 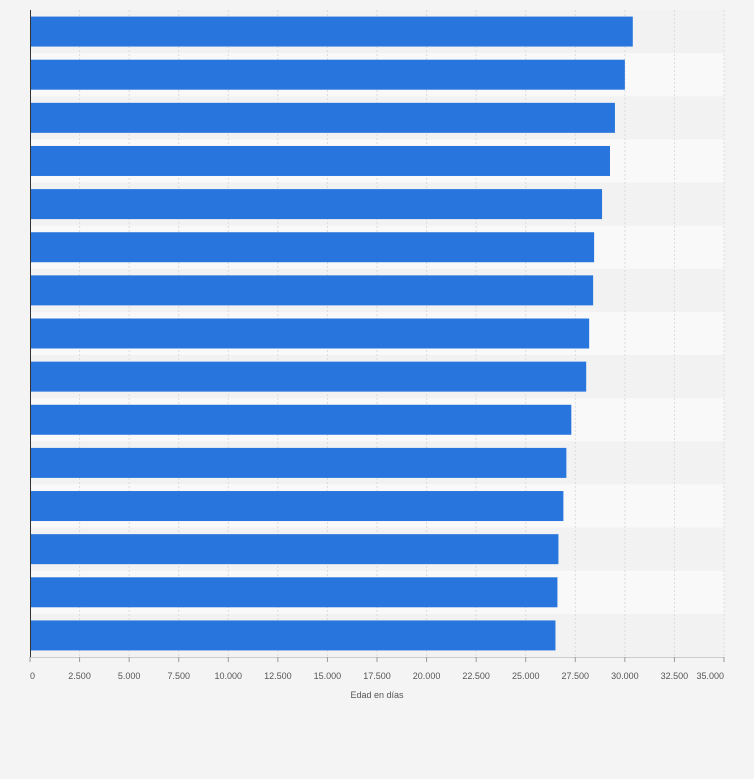 What do you see at coordinates (476, 676) in the screenshot?
I see `x-tick-label: 22.500` at bounding box center [476, 676].